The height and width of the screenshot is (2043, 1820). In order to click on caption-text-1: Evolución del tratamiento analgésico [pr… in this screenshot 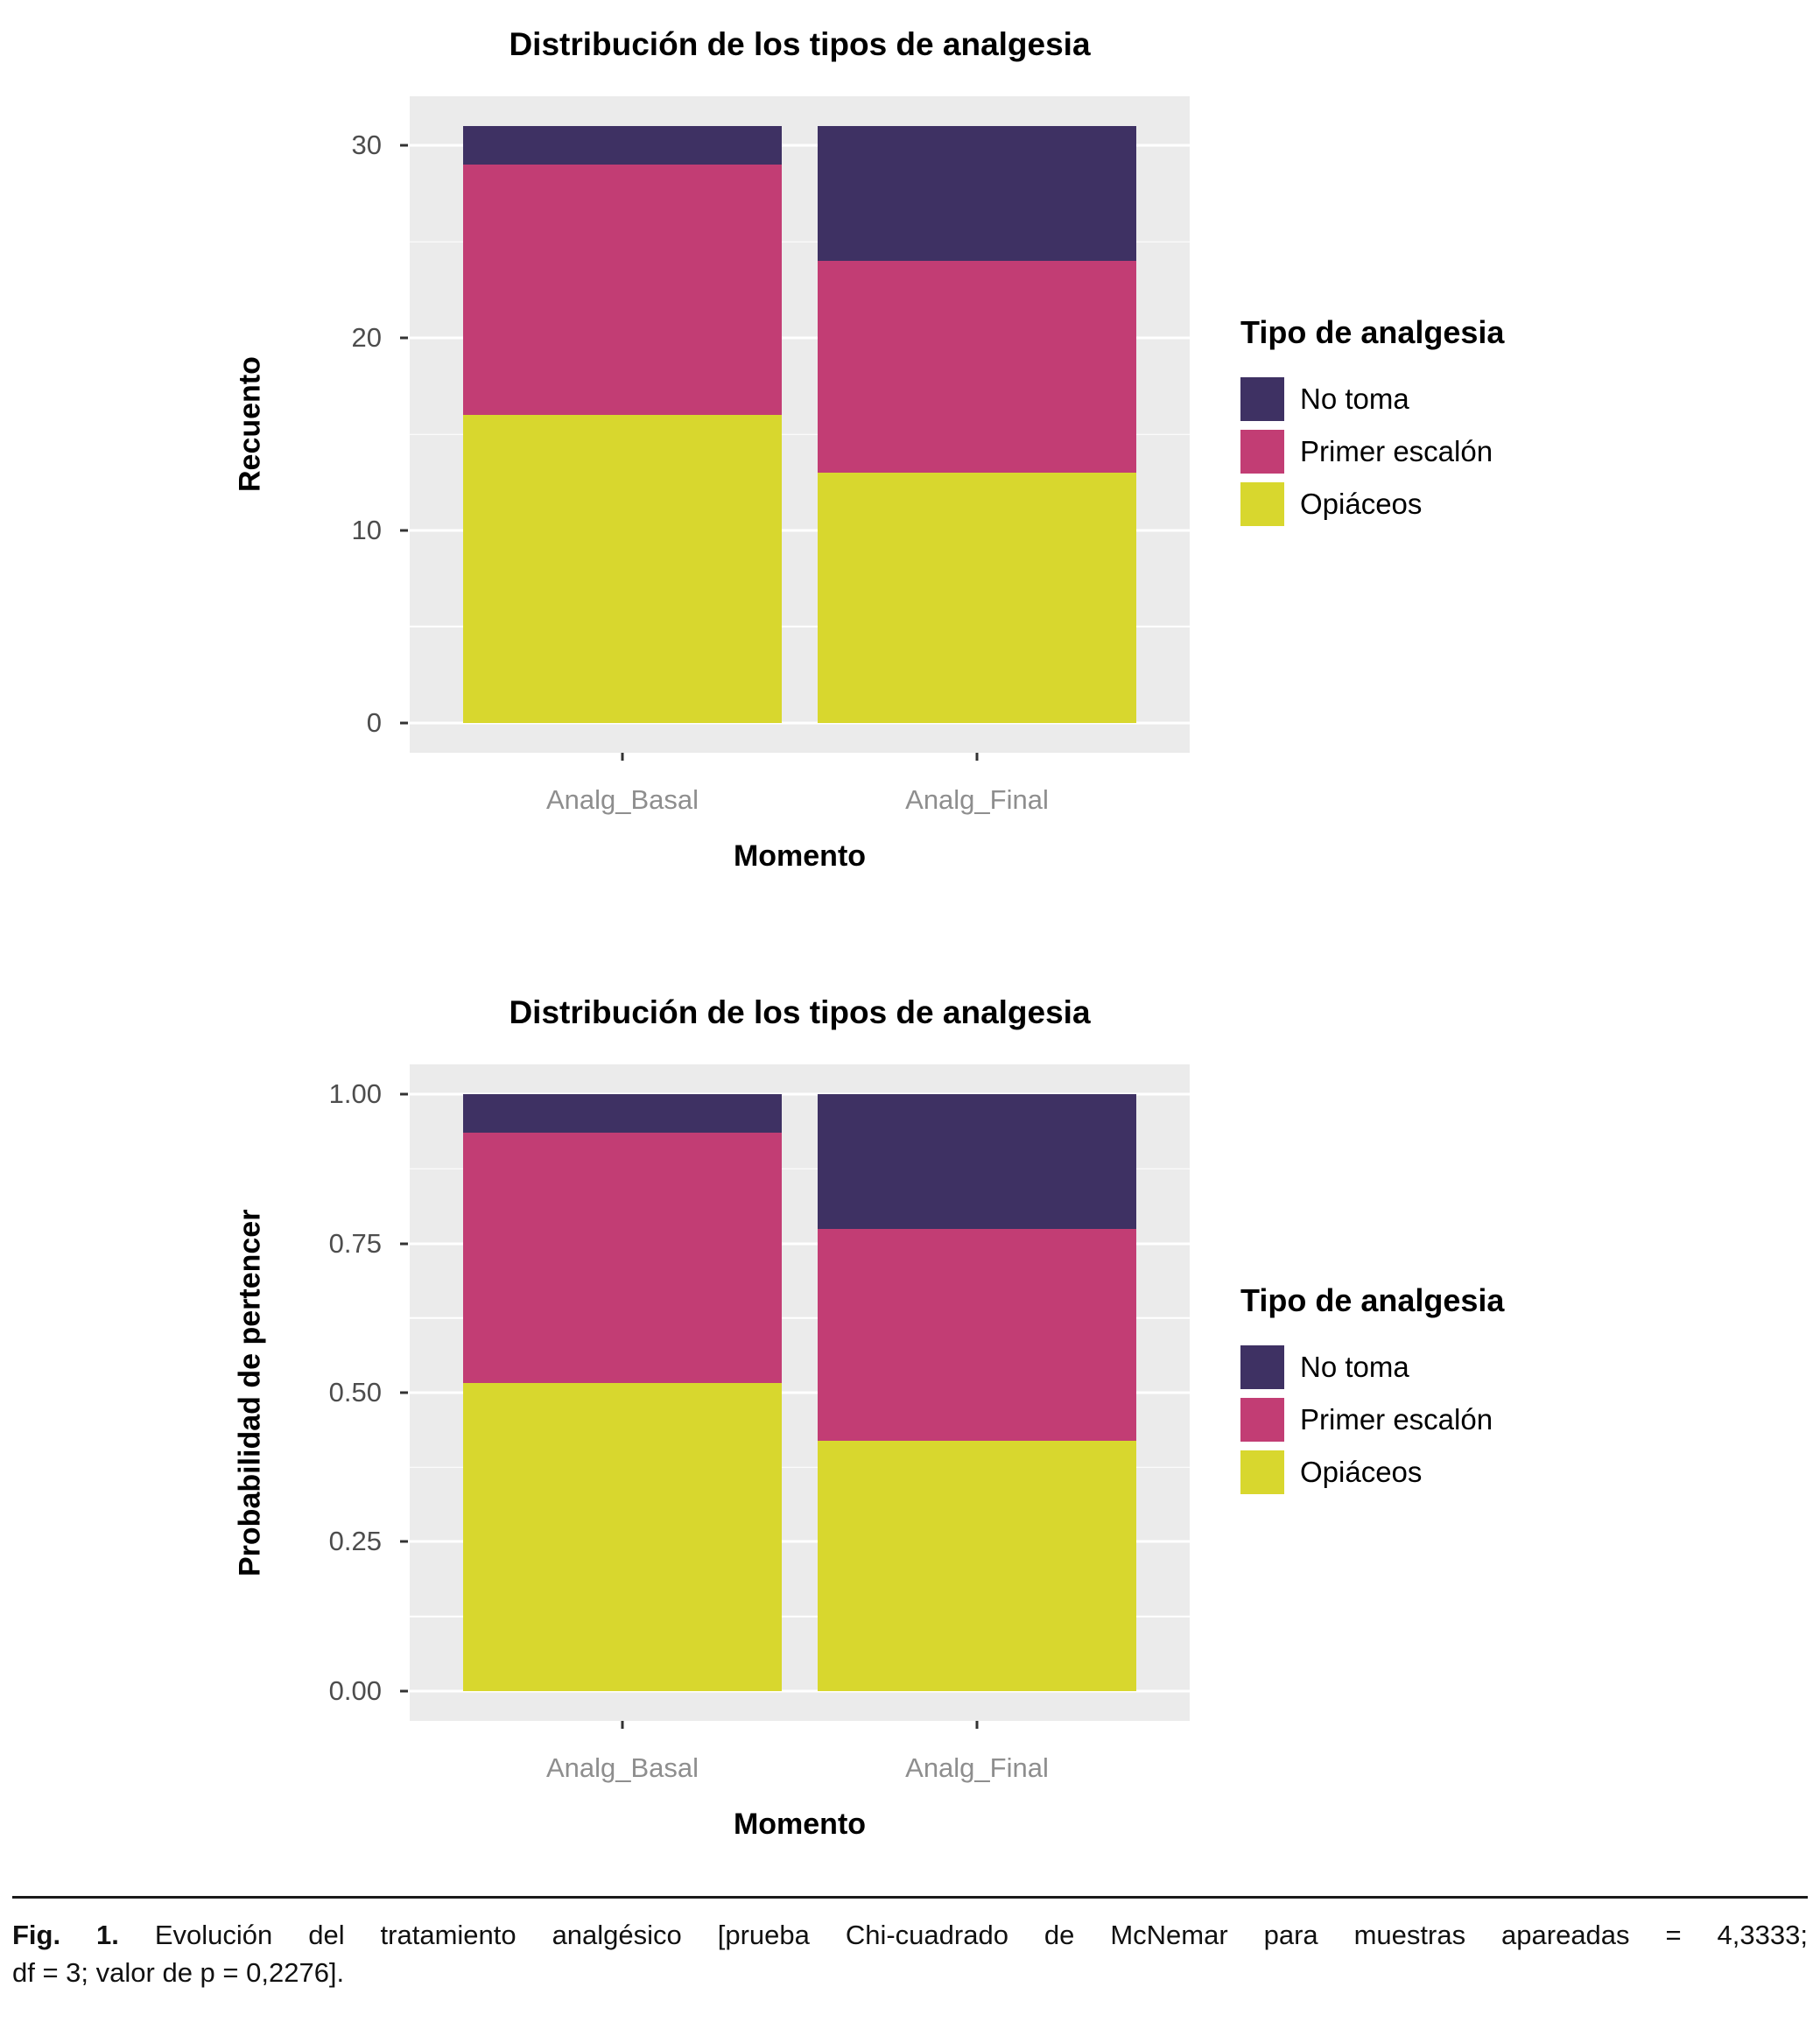, I will do `click(981, 1935)`.